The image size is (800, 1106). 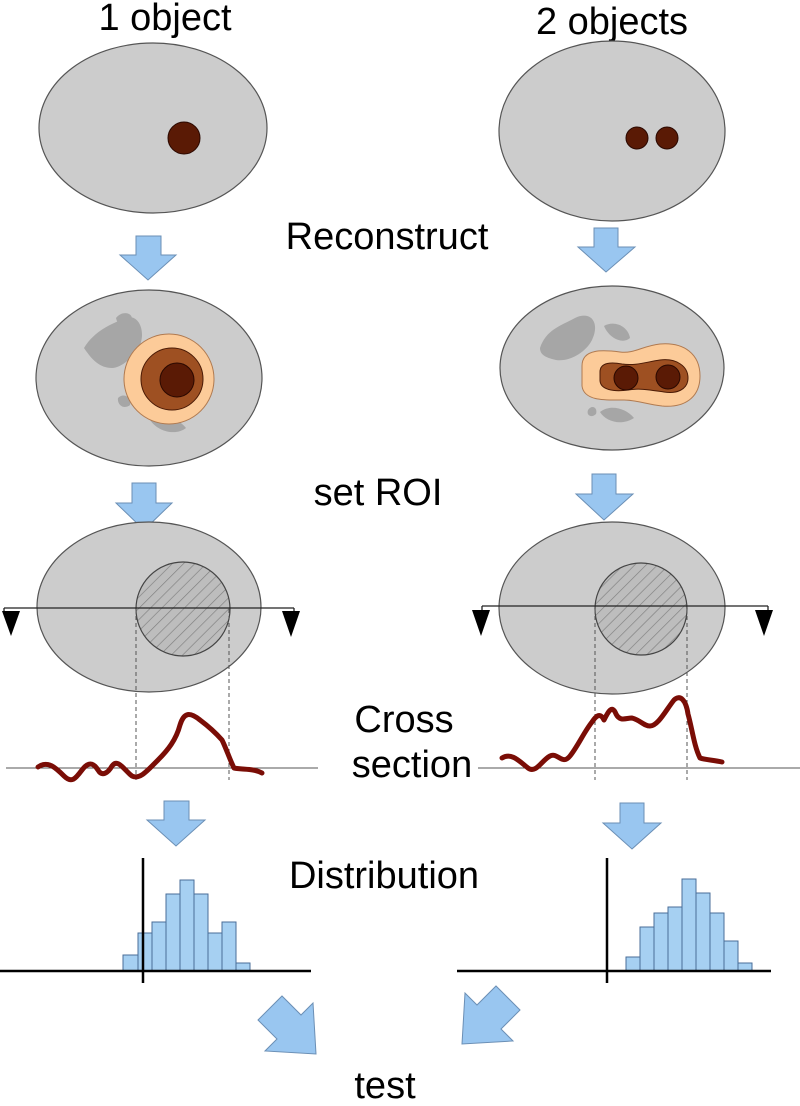 What do you see at coordinates (291, 624) in the screenshot?
I see `left-marker-end` at bounding box center [291, 624].